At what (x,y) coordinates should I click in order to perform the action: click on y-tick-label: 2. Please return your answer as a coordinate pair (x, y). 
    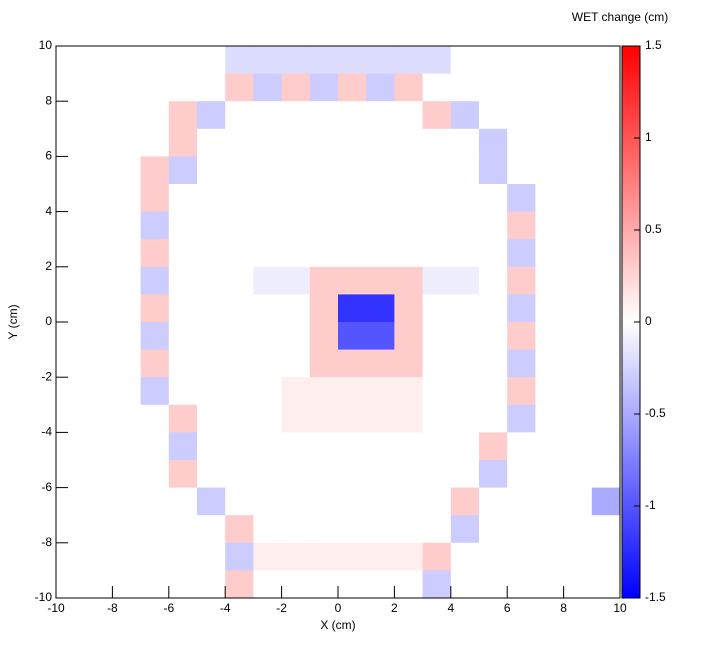
    Looking at the image, I should click on (48, 266).